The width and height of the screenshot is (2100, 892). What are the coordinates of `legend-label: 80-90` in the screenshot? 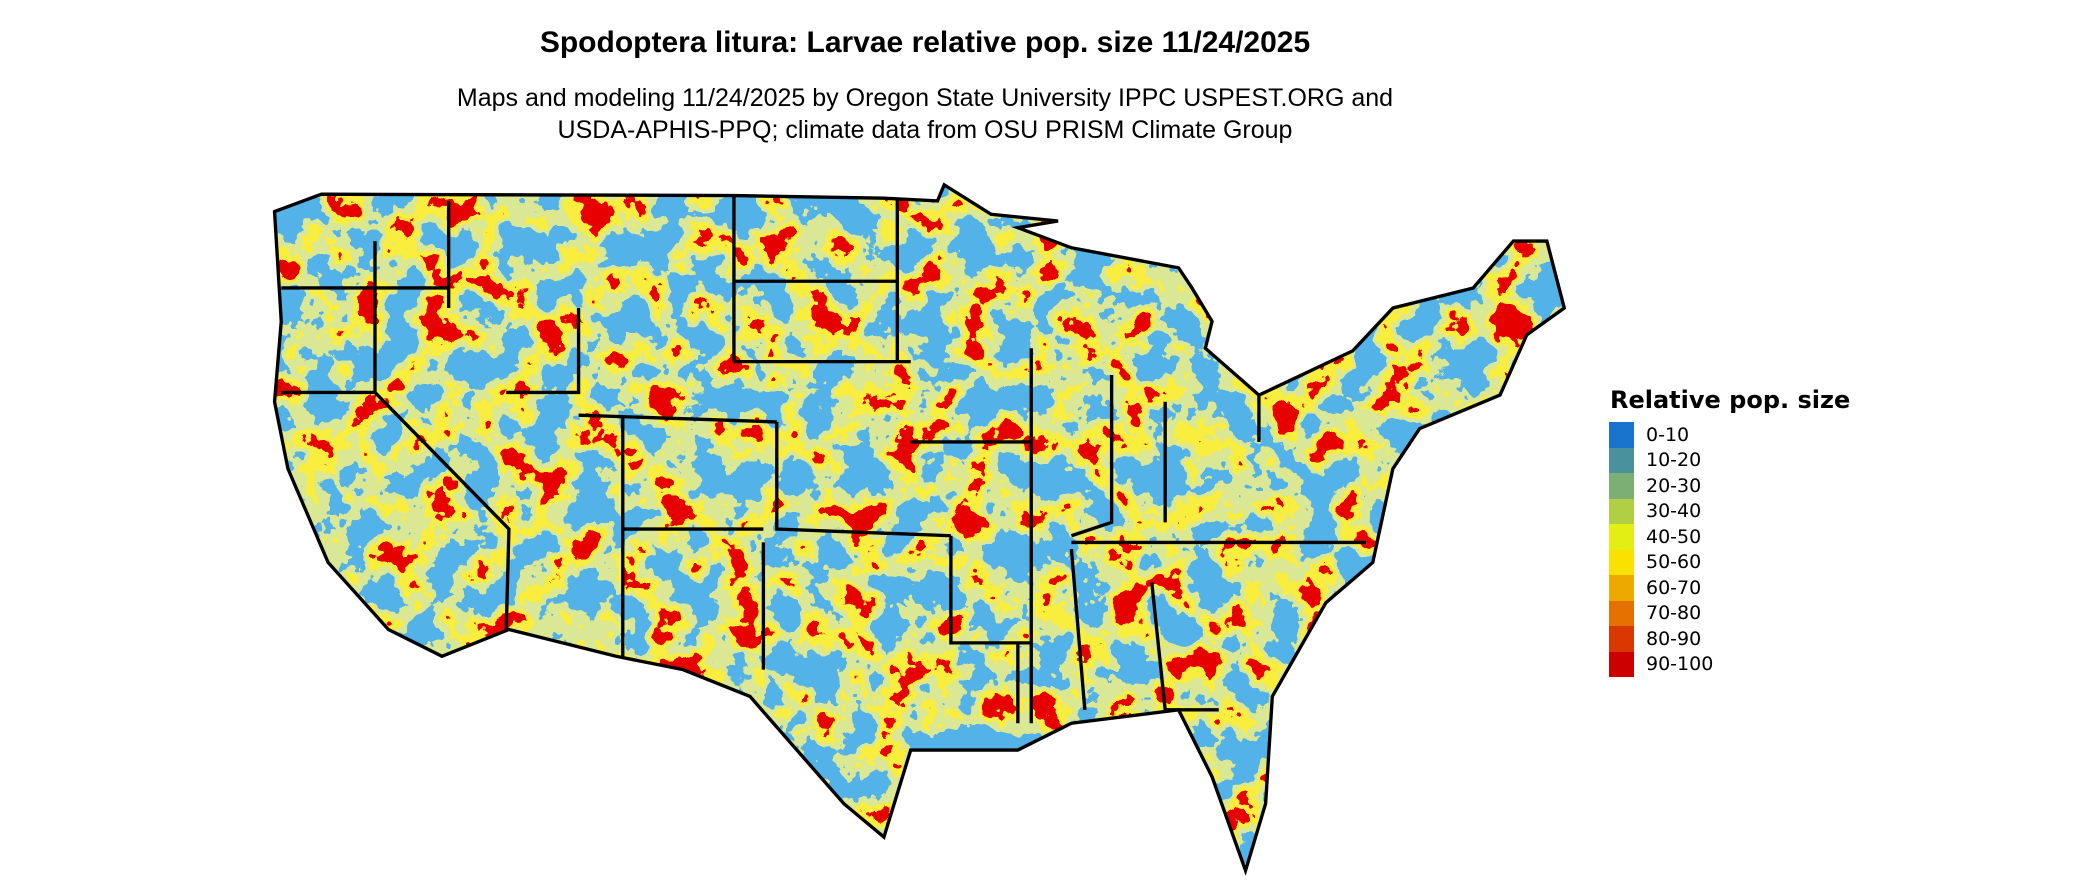 It's located at (1674, 638).